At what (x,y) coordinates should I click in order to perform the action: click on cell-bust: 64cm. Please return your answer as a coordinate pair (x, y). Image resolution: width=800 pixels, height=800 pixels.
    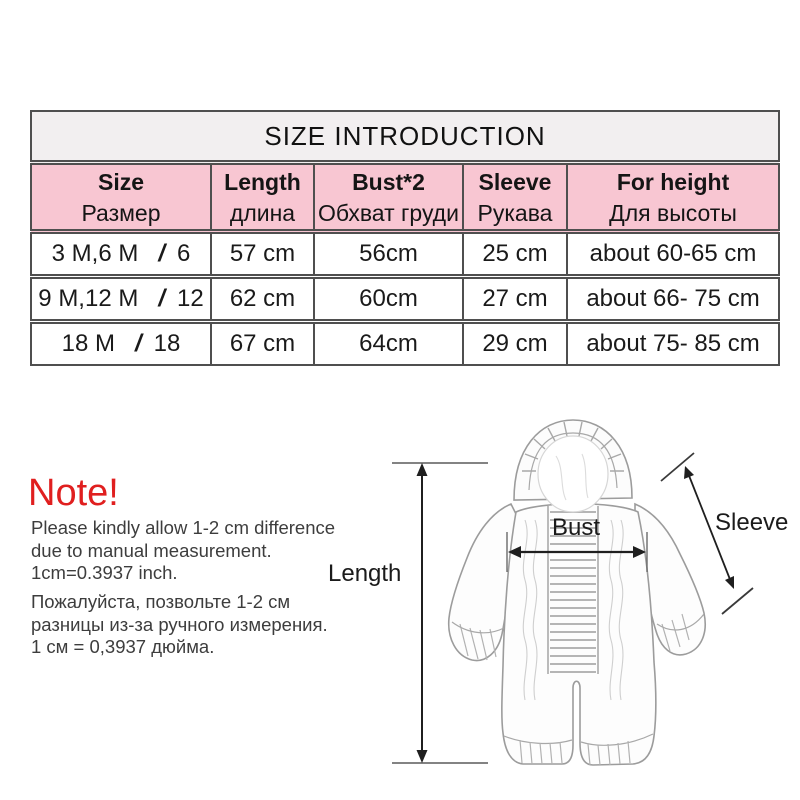
    Looking at the image, I should click on (388, 342).